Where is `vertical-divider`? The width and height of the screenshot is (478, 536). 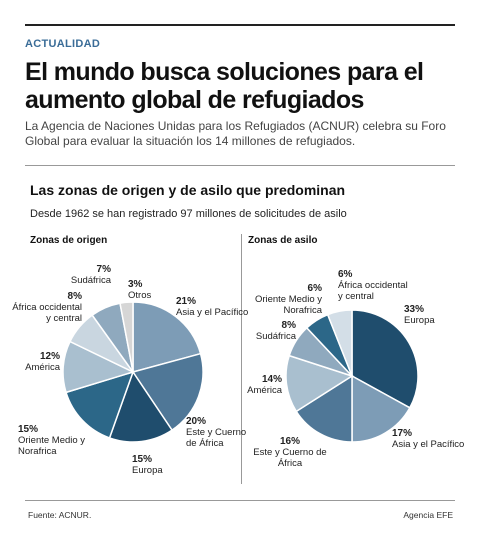 vertical-divider is located at coordinates (241, 359).